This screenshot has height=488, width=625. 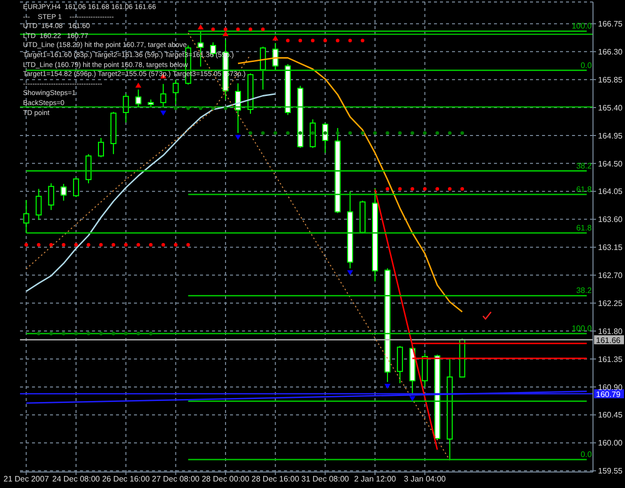 I want to click on x-tick-label: 24 Dec 08:00, so click(x=76, y=479).